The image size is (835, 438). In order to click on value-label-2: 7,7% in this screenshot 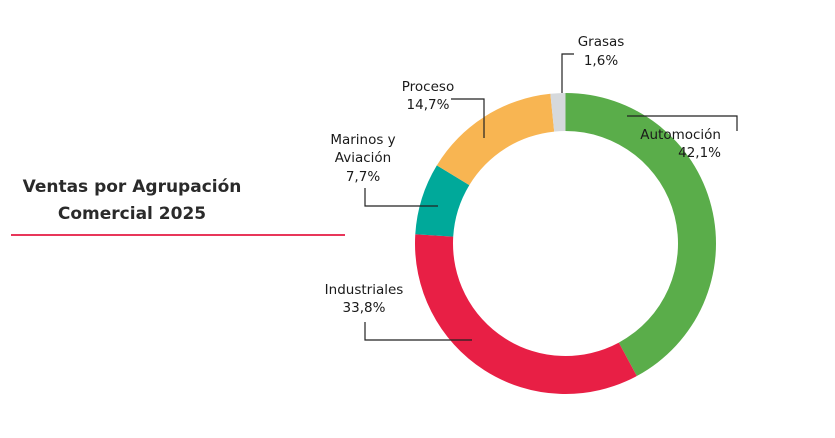, I will do `click(363, 177)`.